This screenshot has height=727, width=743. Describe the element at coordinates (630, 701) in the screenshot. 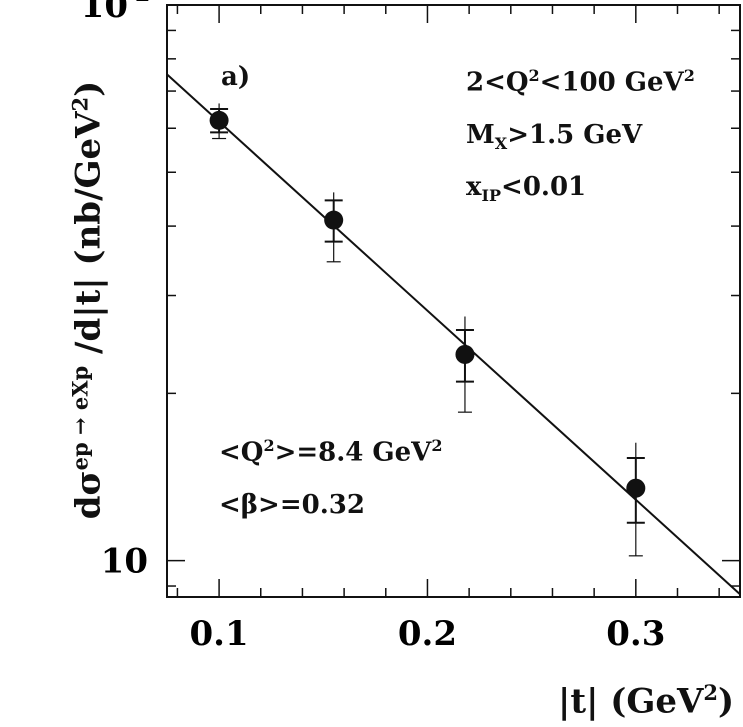

I see `xlabel-pre: |t| (GeV` at that location.